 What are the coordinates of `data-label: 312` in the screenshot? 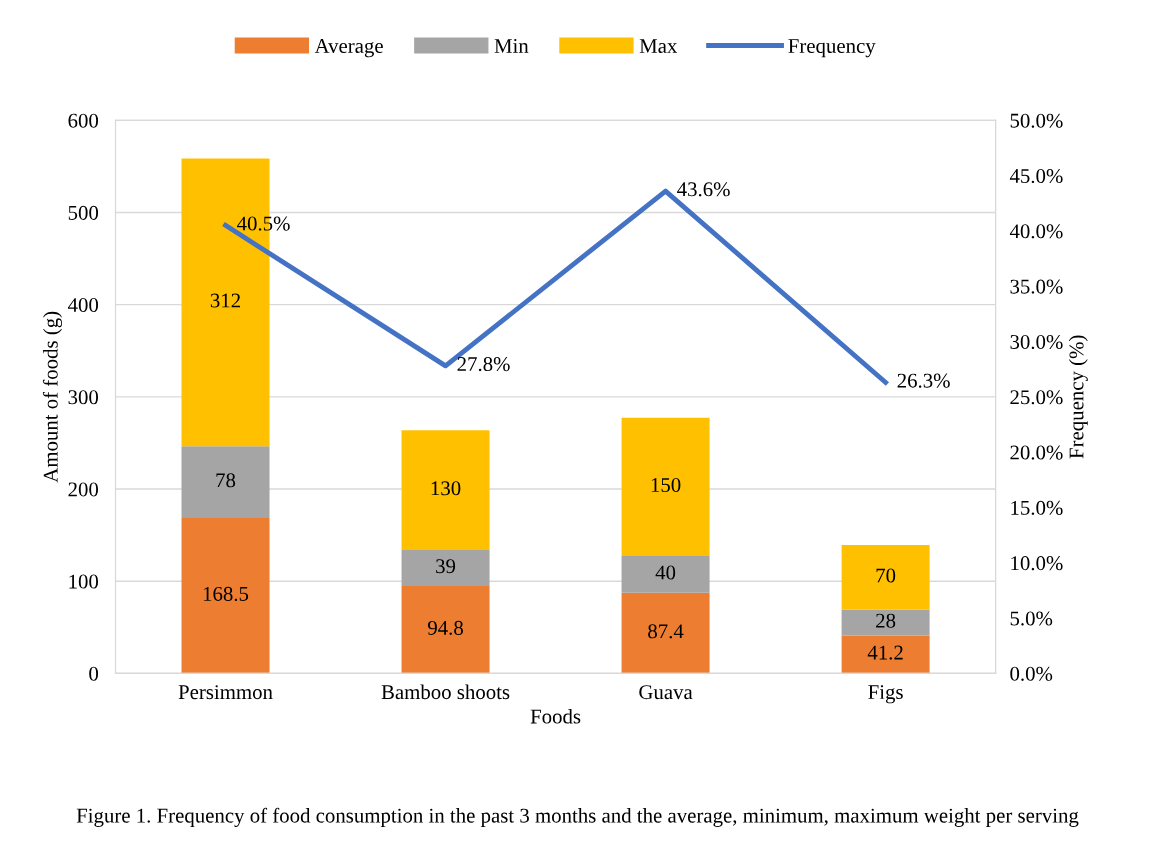 It's located at (225, 300).